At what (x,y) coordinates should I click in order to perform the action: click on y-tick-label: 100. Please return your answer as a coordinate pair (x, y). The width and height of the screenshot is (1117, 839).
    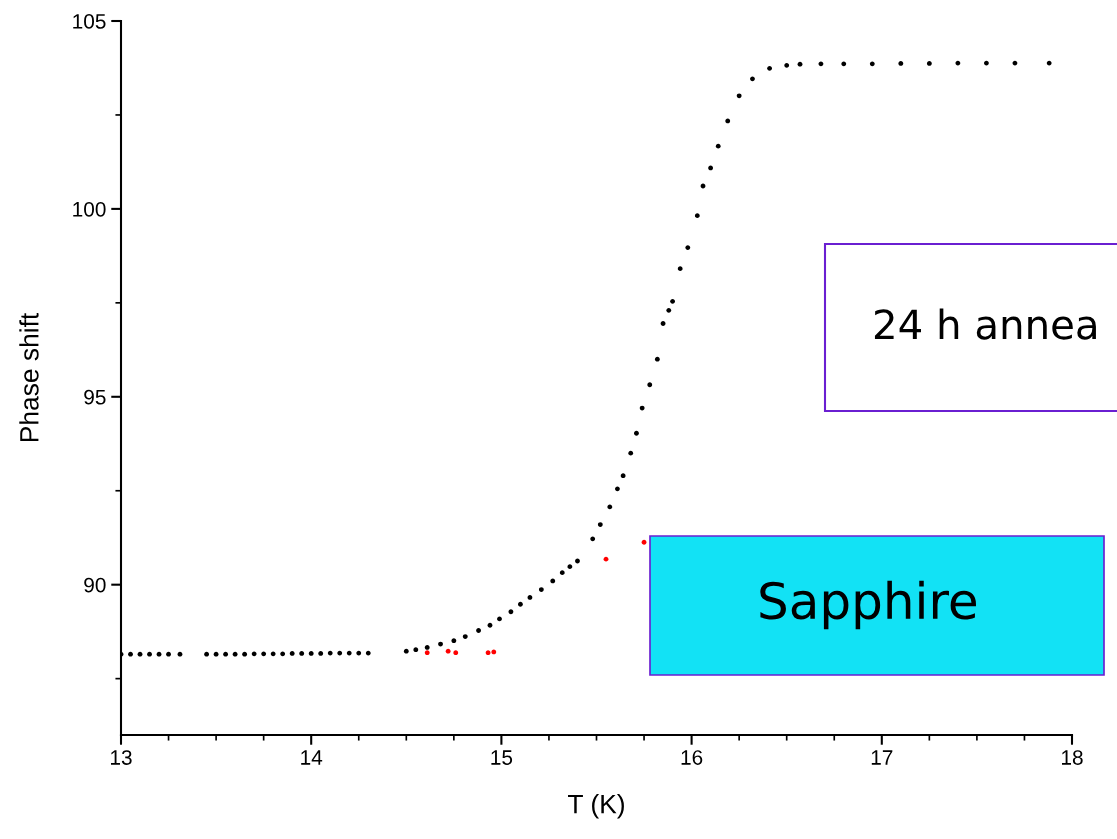
    Looking at the image, I should click on (89, 209).